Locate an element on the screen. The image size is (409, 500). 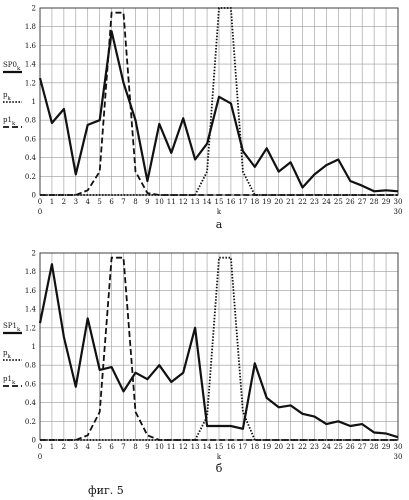
legend-label: SP1k is located at coordinates (12, 327).